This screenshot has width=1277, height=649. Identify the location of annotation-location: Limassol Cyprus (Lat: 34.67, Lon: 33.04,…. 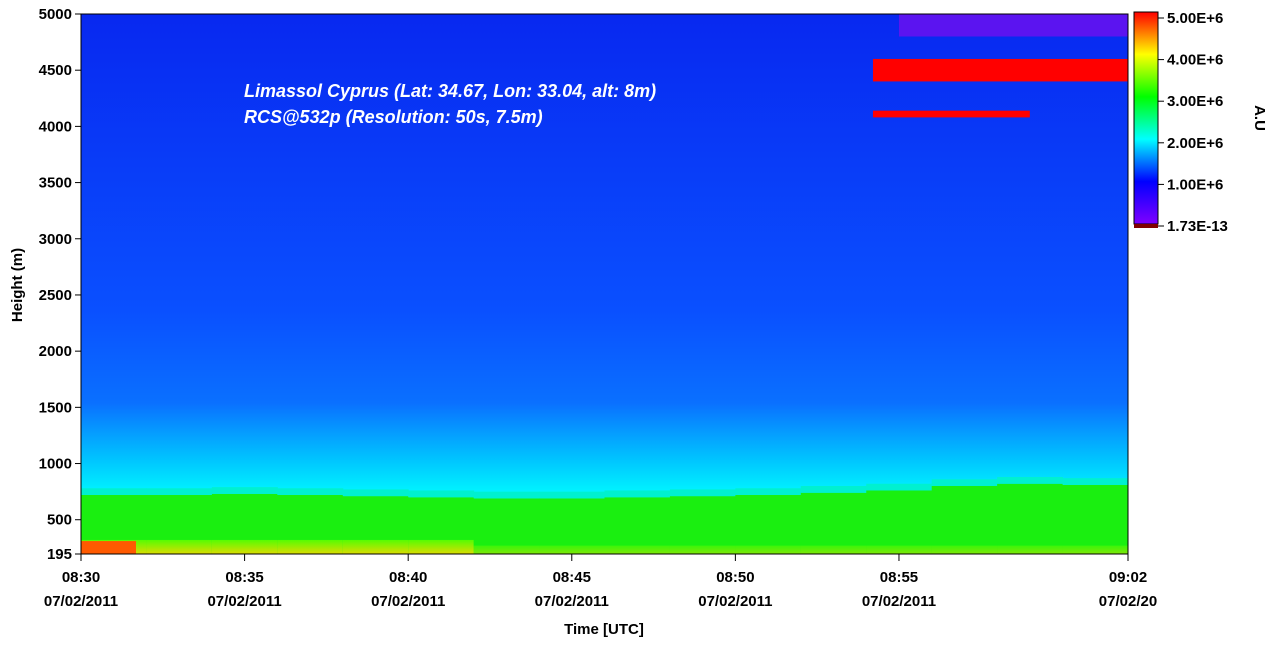
(450, 91).